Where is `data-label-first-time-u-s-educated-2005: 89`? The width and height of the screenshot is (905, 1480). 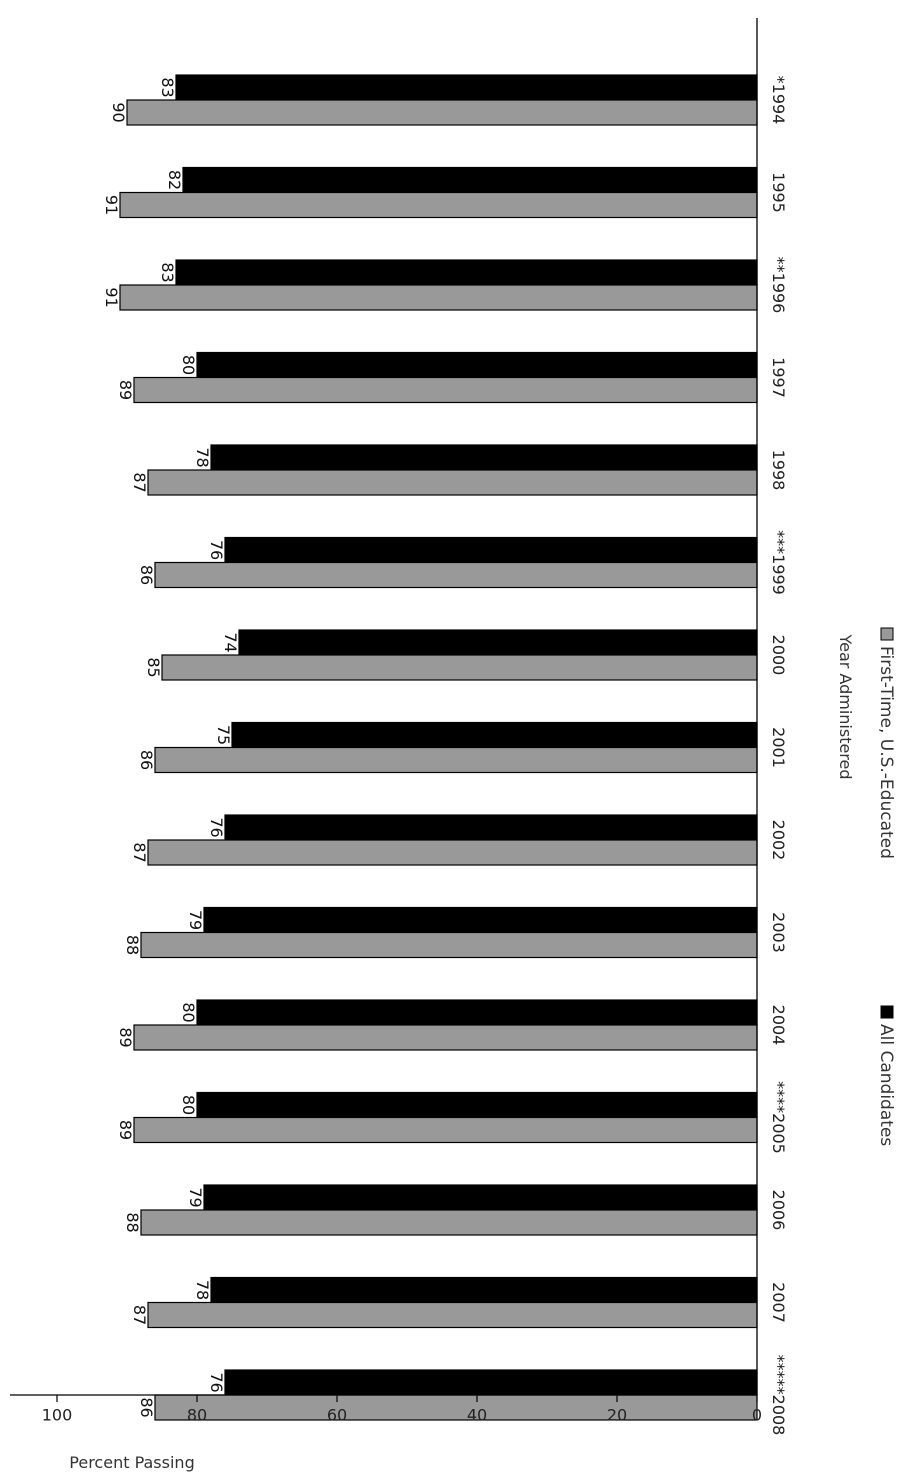 data-label-first-time-u-s-educated-2005: 89 is located at coordinates (125, 1130).